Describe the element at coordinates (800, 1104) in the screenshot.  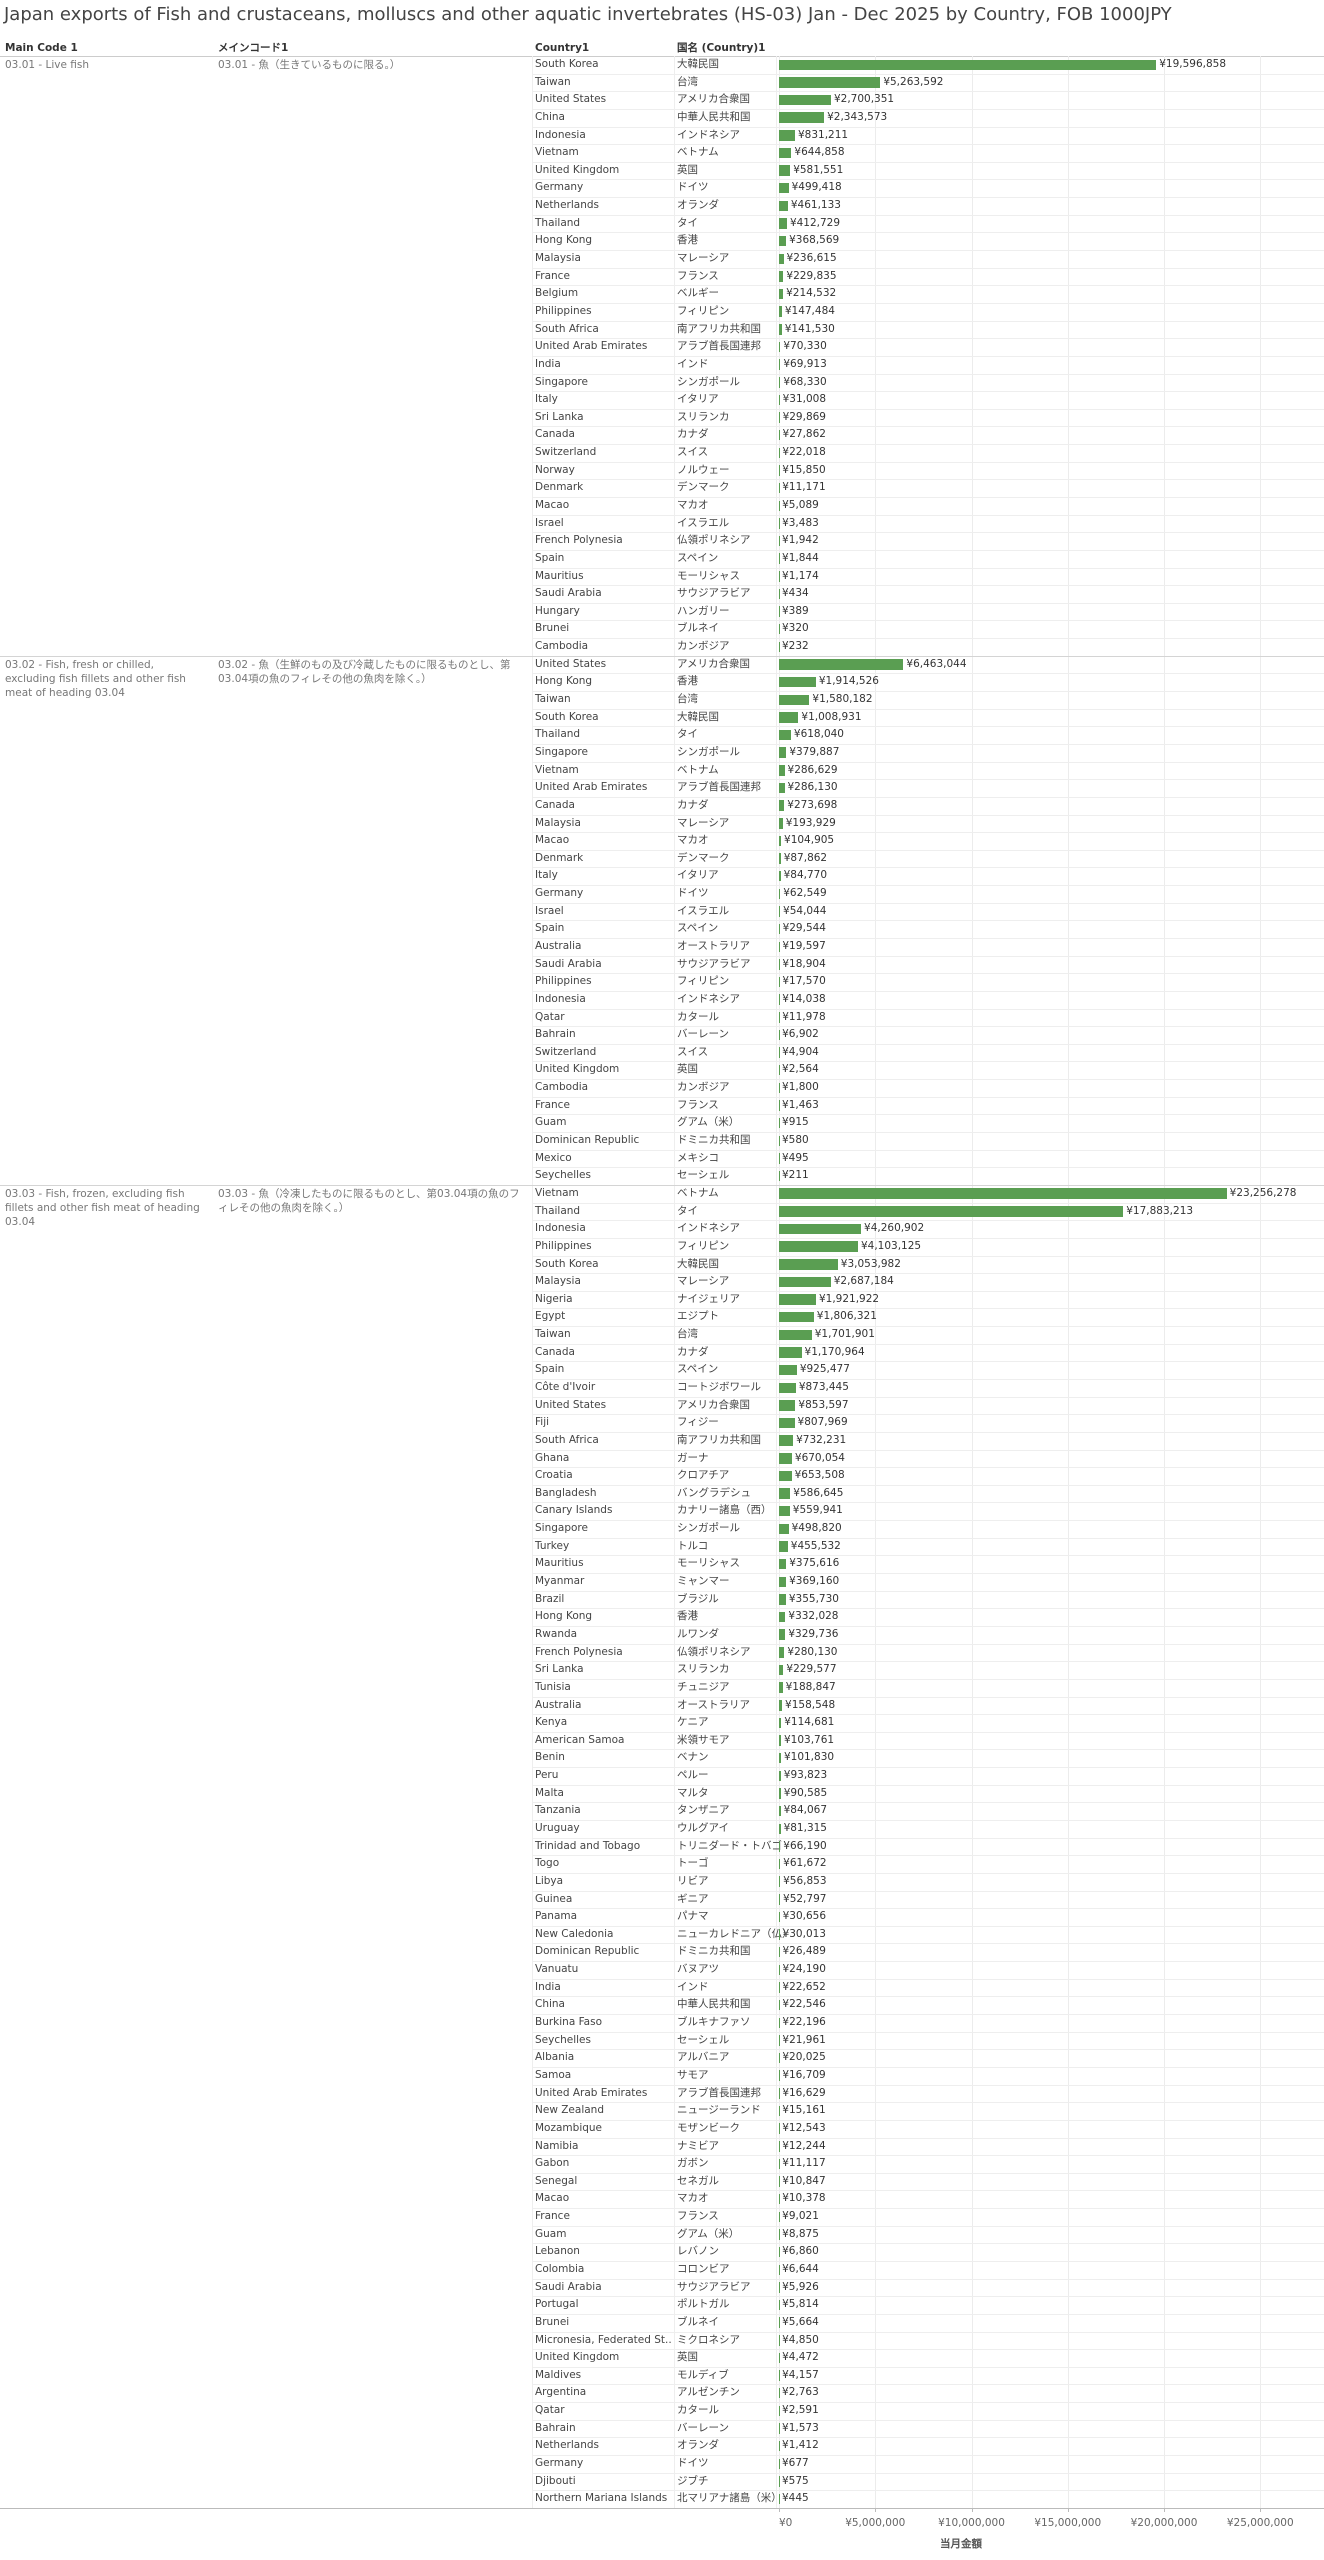
I see `data-label: ¥1,463` at that location.